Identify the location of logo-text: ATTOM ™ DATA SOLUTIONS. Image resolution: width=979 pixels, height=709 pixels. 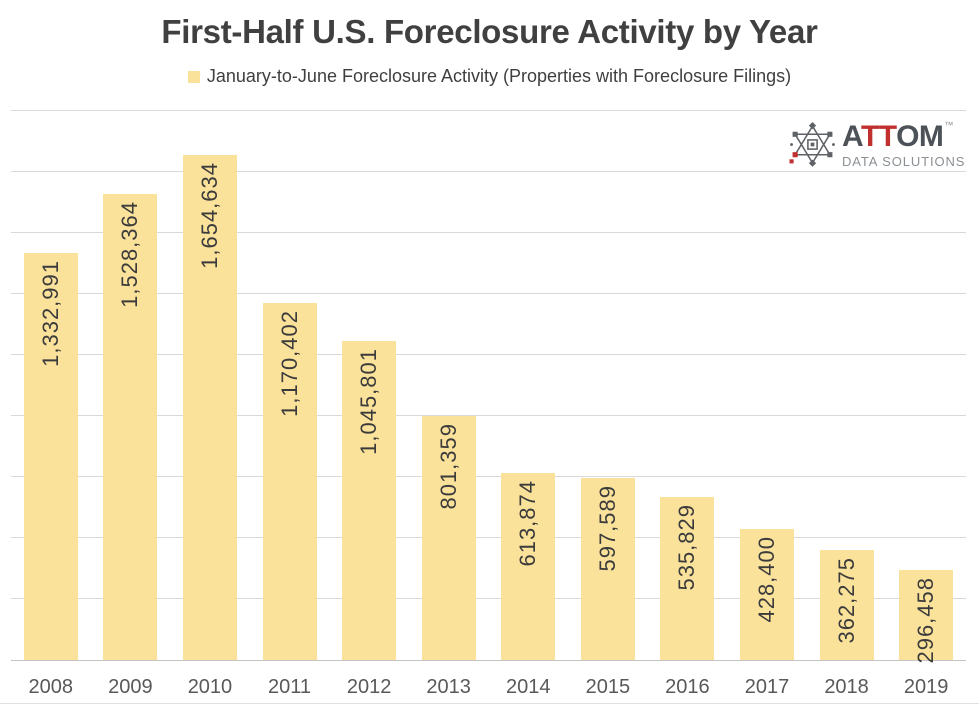
(904, 144).